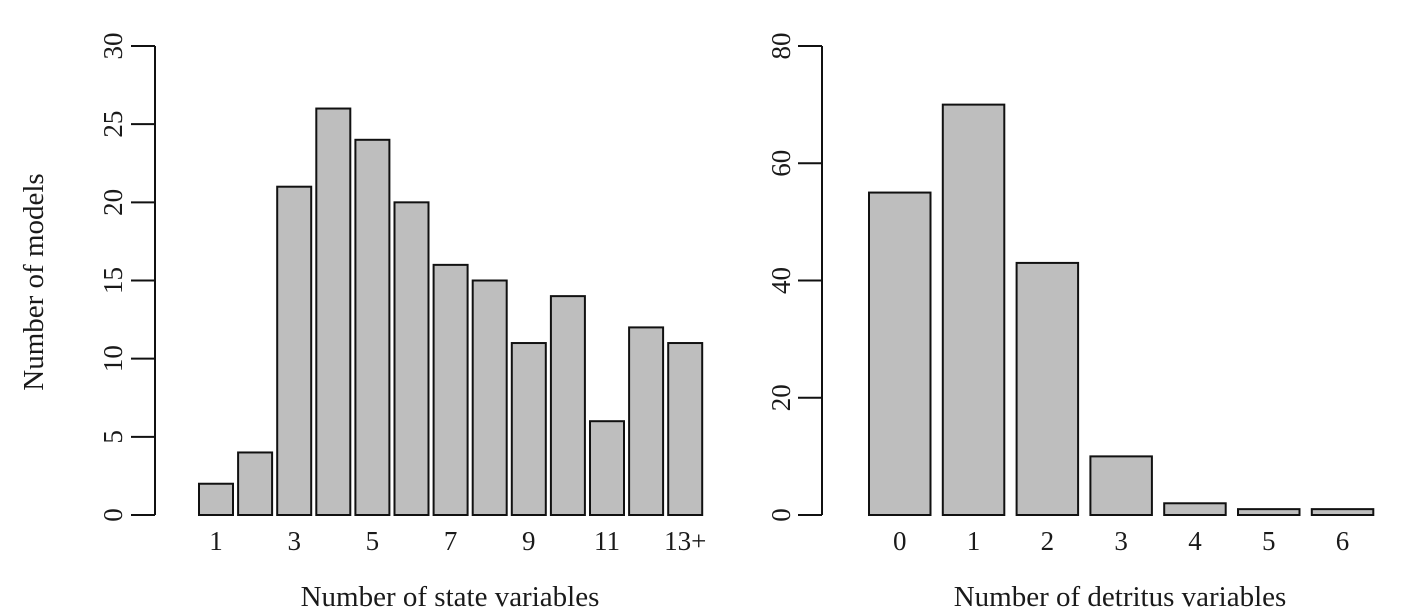 The height and width of the screenshot is (615, 1411). Describe the element at coordinates (1048, 541) in the screenshot. I see `right-x-tick-label: 2` at that location.